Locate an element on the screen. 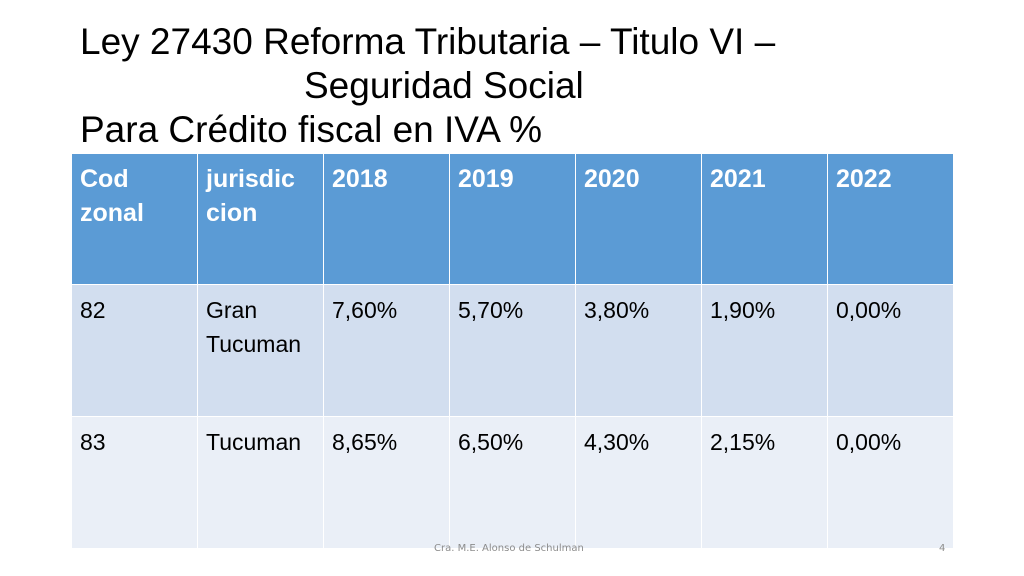  cell-jurisdiccion: Gran Tucuman is located at coordinates (260, 350).